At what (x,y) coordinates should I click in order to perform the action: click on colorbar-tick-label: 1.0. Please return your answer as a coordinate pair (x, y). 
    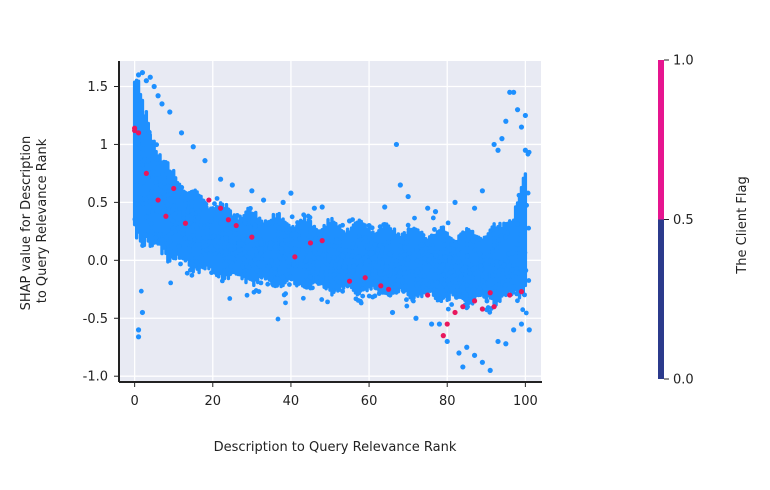
    Looking at the image, I should click on (683, 61).